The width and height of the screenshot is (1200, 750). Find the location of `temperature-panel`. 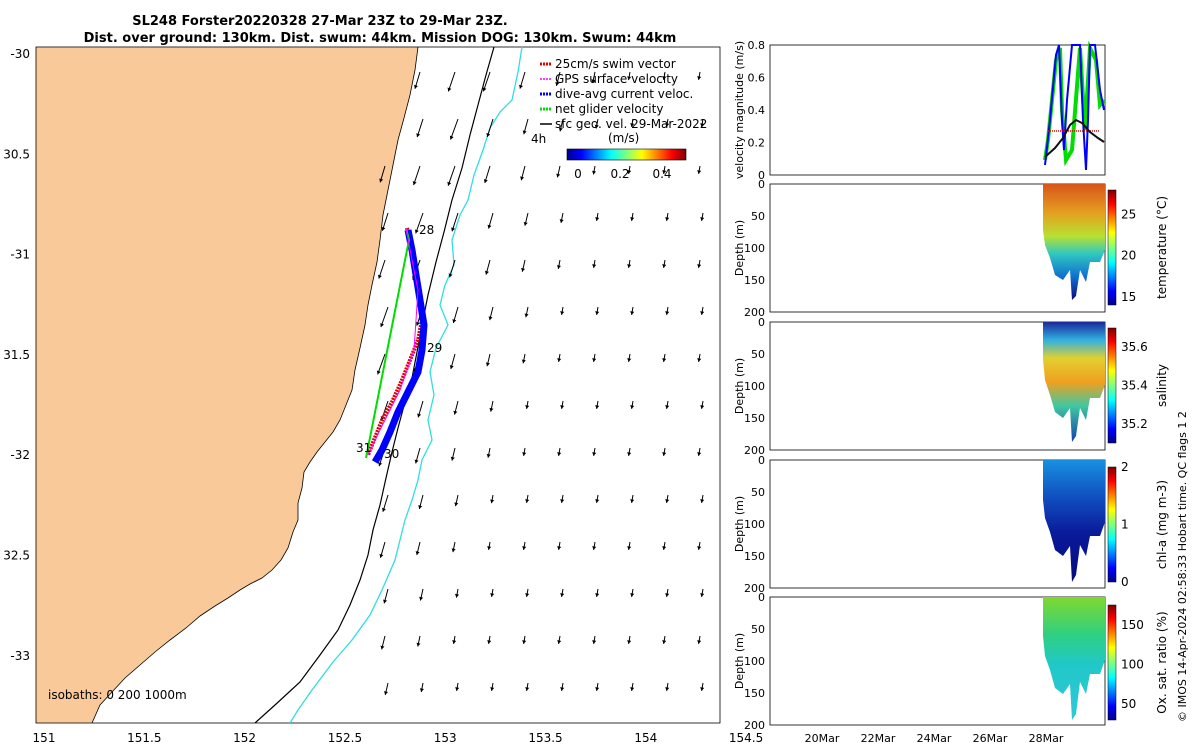

temperature-panel is located at coordinates (943, 248).